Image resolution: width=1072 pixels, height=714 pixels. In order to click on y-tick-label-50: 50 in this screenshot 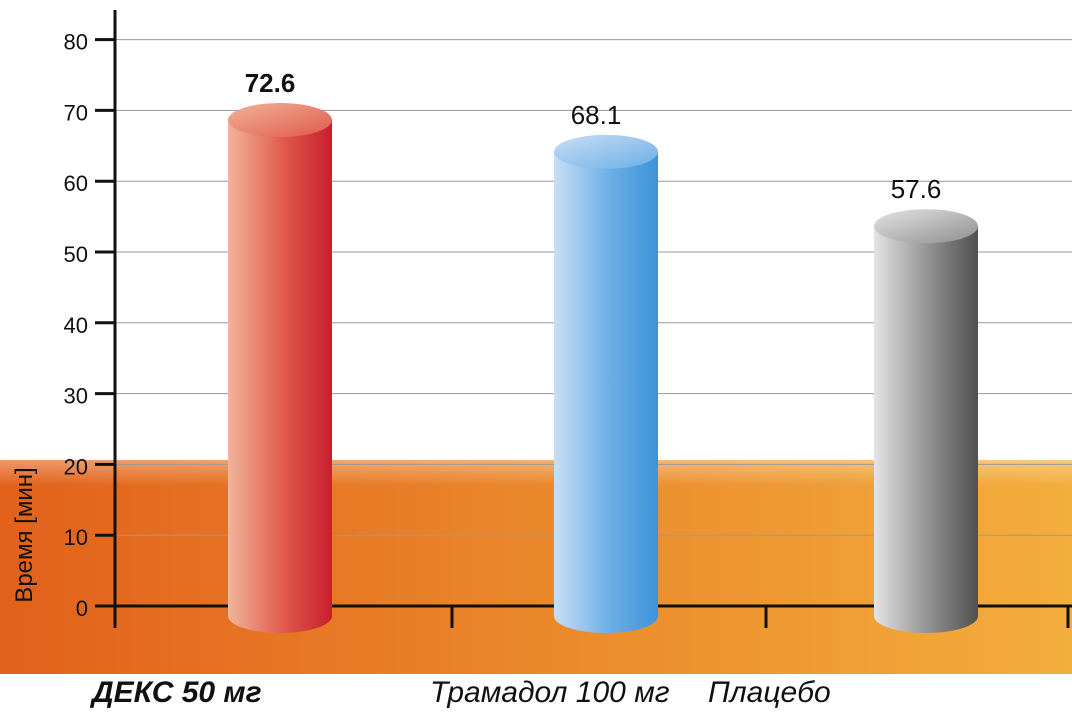, I will do `click(76, 254)`.